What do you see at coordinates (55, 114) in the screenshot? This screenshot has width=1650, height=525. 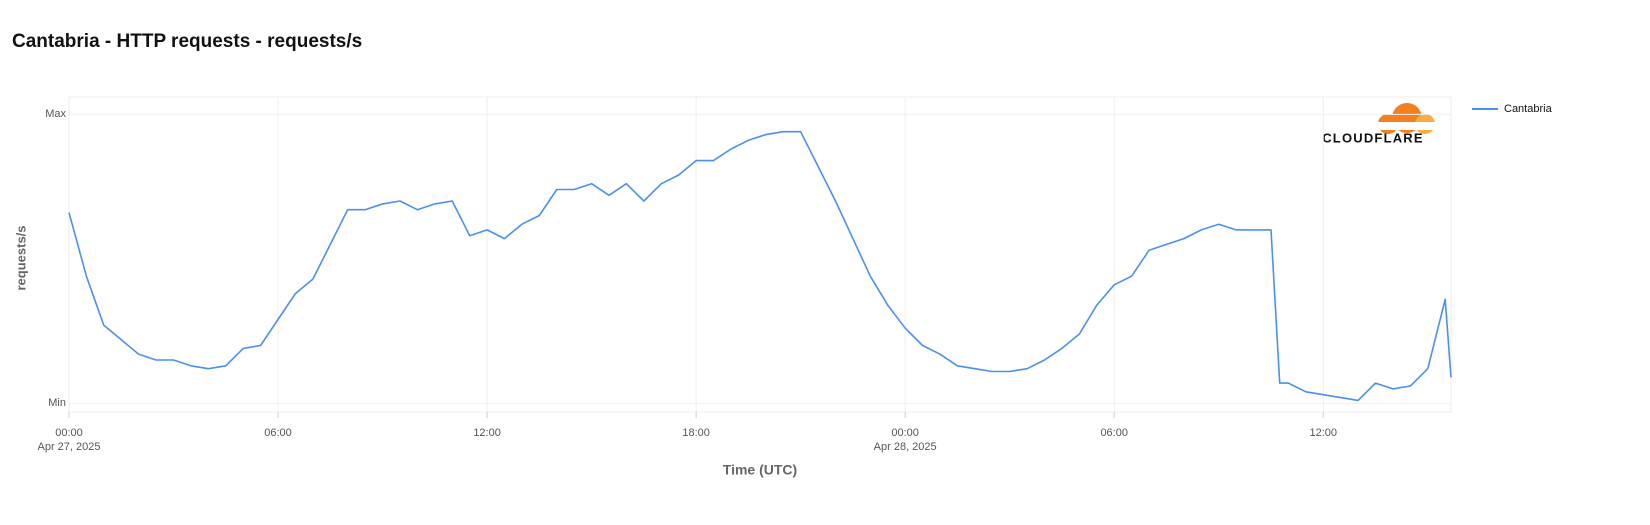 I see `y-tick-label: Max` at bounding box center [55, 114].